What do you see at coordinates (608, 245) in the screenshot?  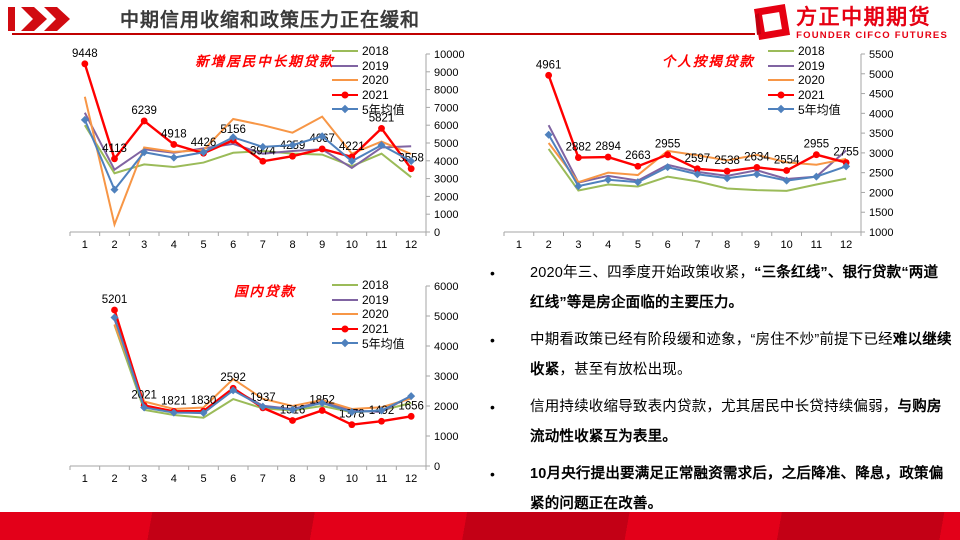 I see `svg-text: 4` at bounding box center [608, 245].